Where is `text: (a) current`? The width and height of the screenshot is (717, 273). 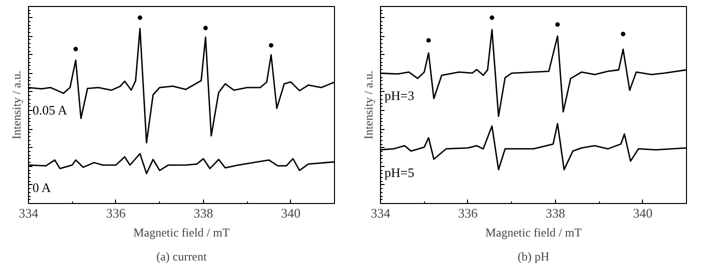 text: (a) current is located at coordinates (182, 257).